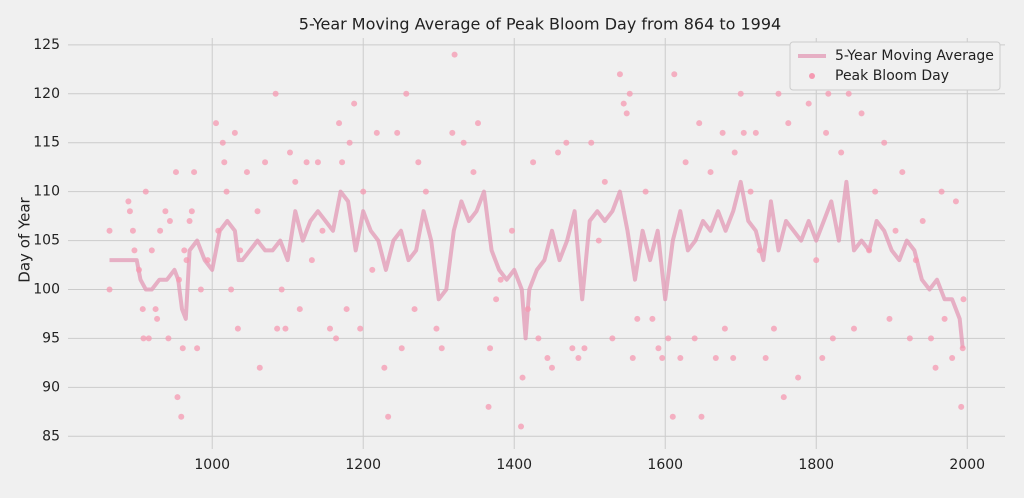 This screenshot has height=498, width=1024. Describe the element at coordinates (46, 192) in the screenshot. I see `y-tick-label: 110` at that location.